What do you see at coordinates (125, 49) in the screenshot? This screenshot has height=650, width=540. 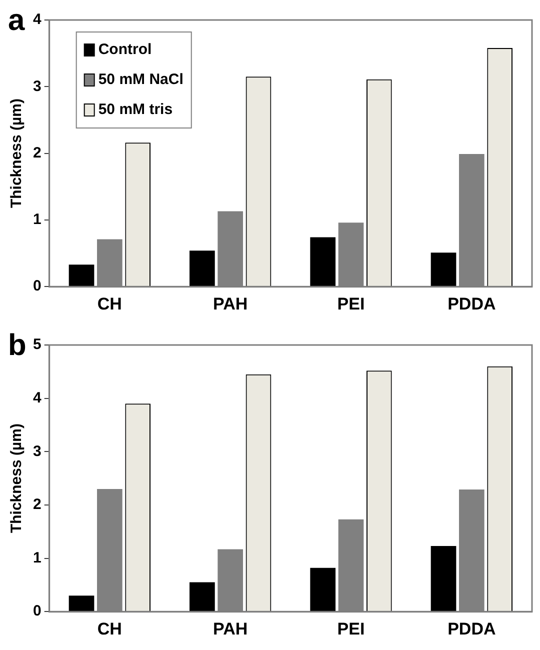 I see `legend-label: Control` at bounding box center [125, 49].